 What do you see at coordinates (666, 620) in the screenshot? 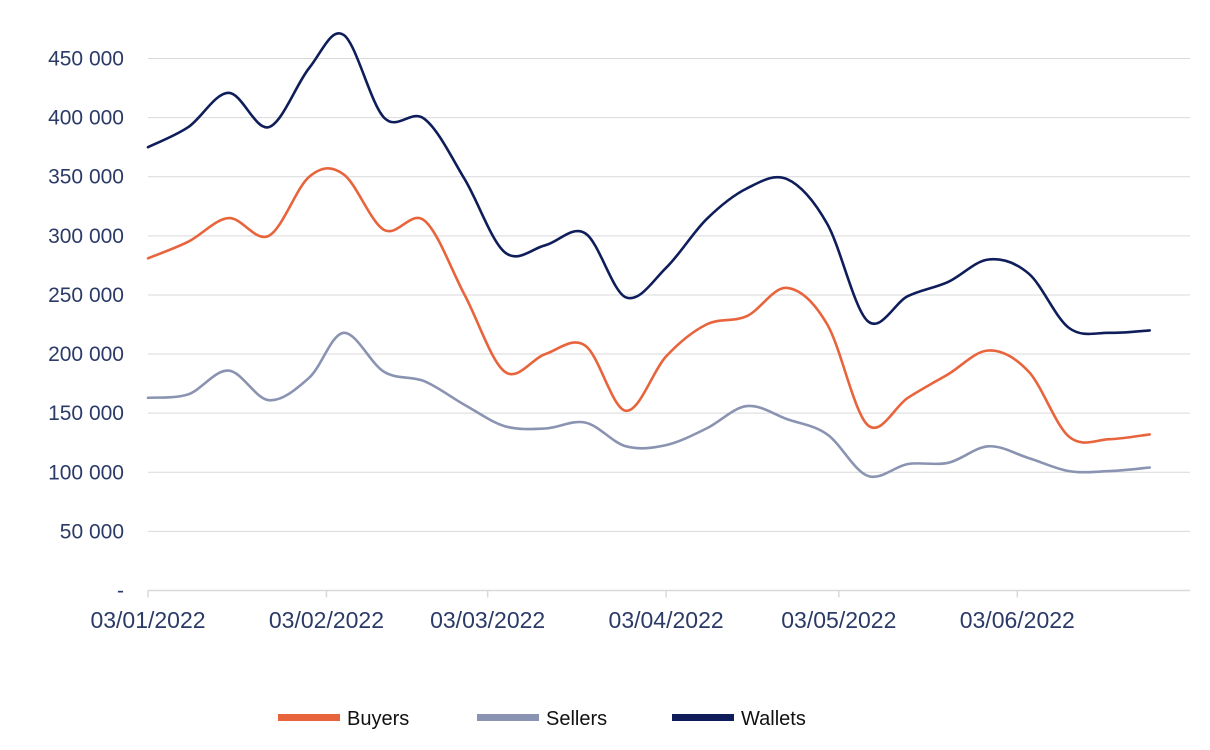
I see `x-tick-label: 03/04/2022` at bounding box center [666, 620].